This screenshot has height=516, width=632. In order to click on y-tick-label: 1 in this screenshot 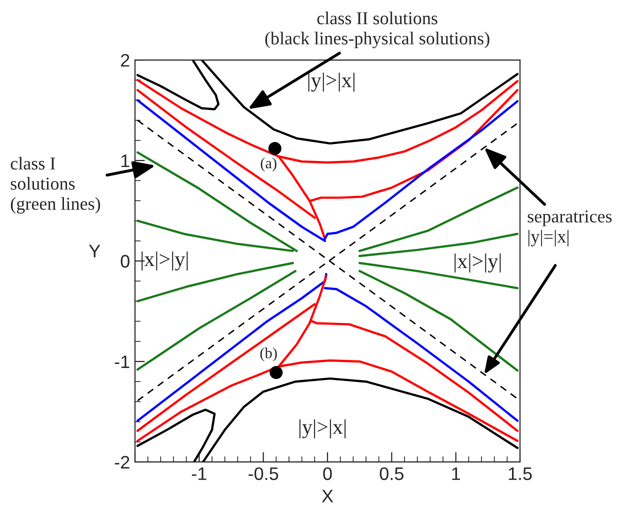, I will do `click(125, 161)`.